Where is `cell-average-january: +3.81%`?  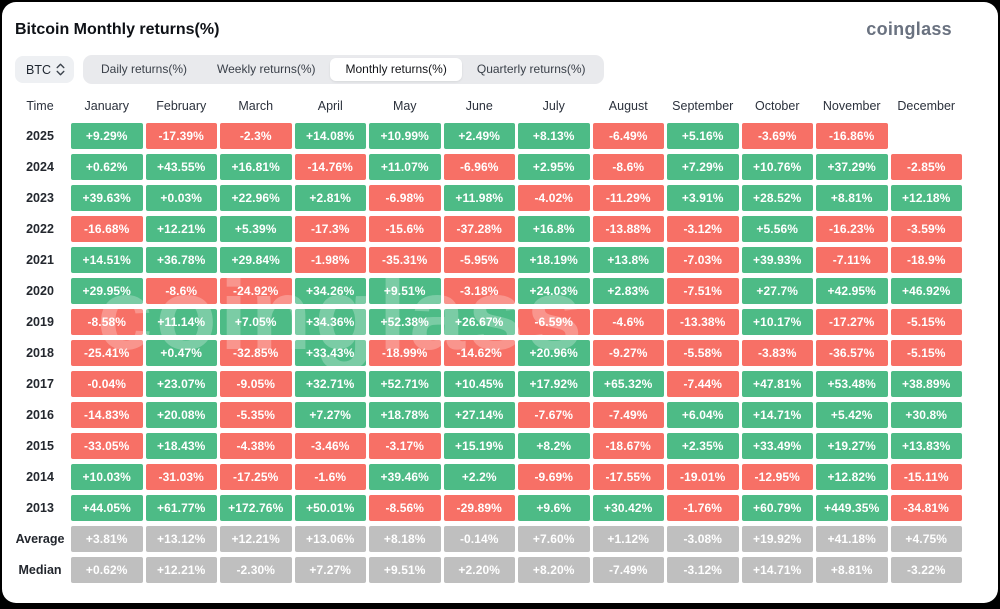 cell-average-january: +3.81% is located at coordinates (107, 539).